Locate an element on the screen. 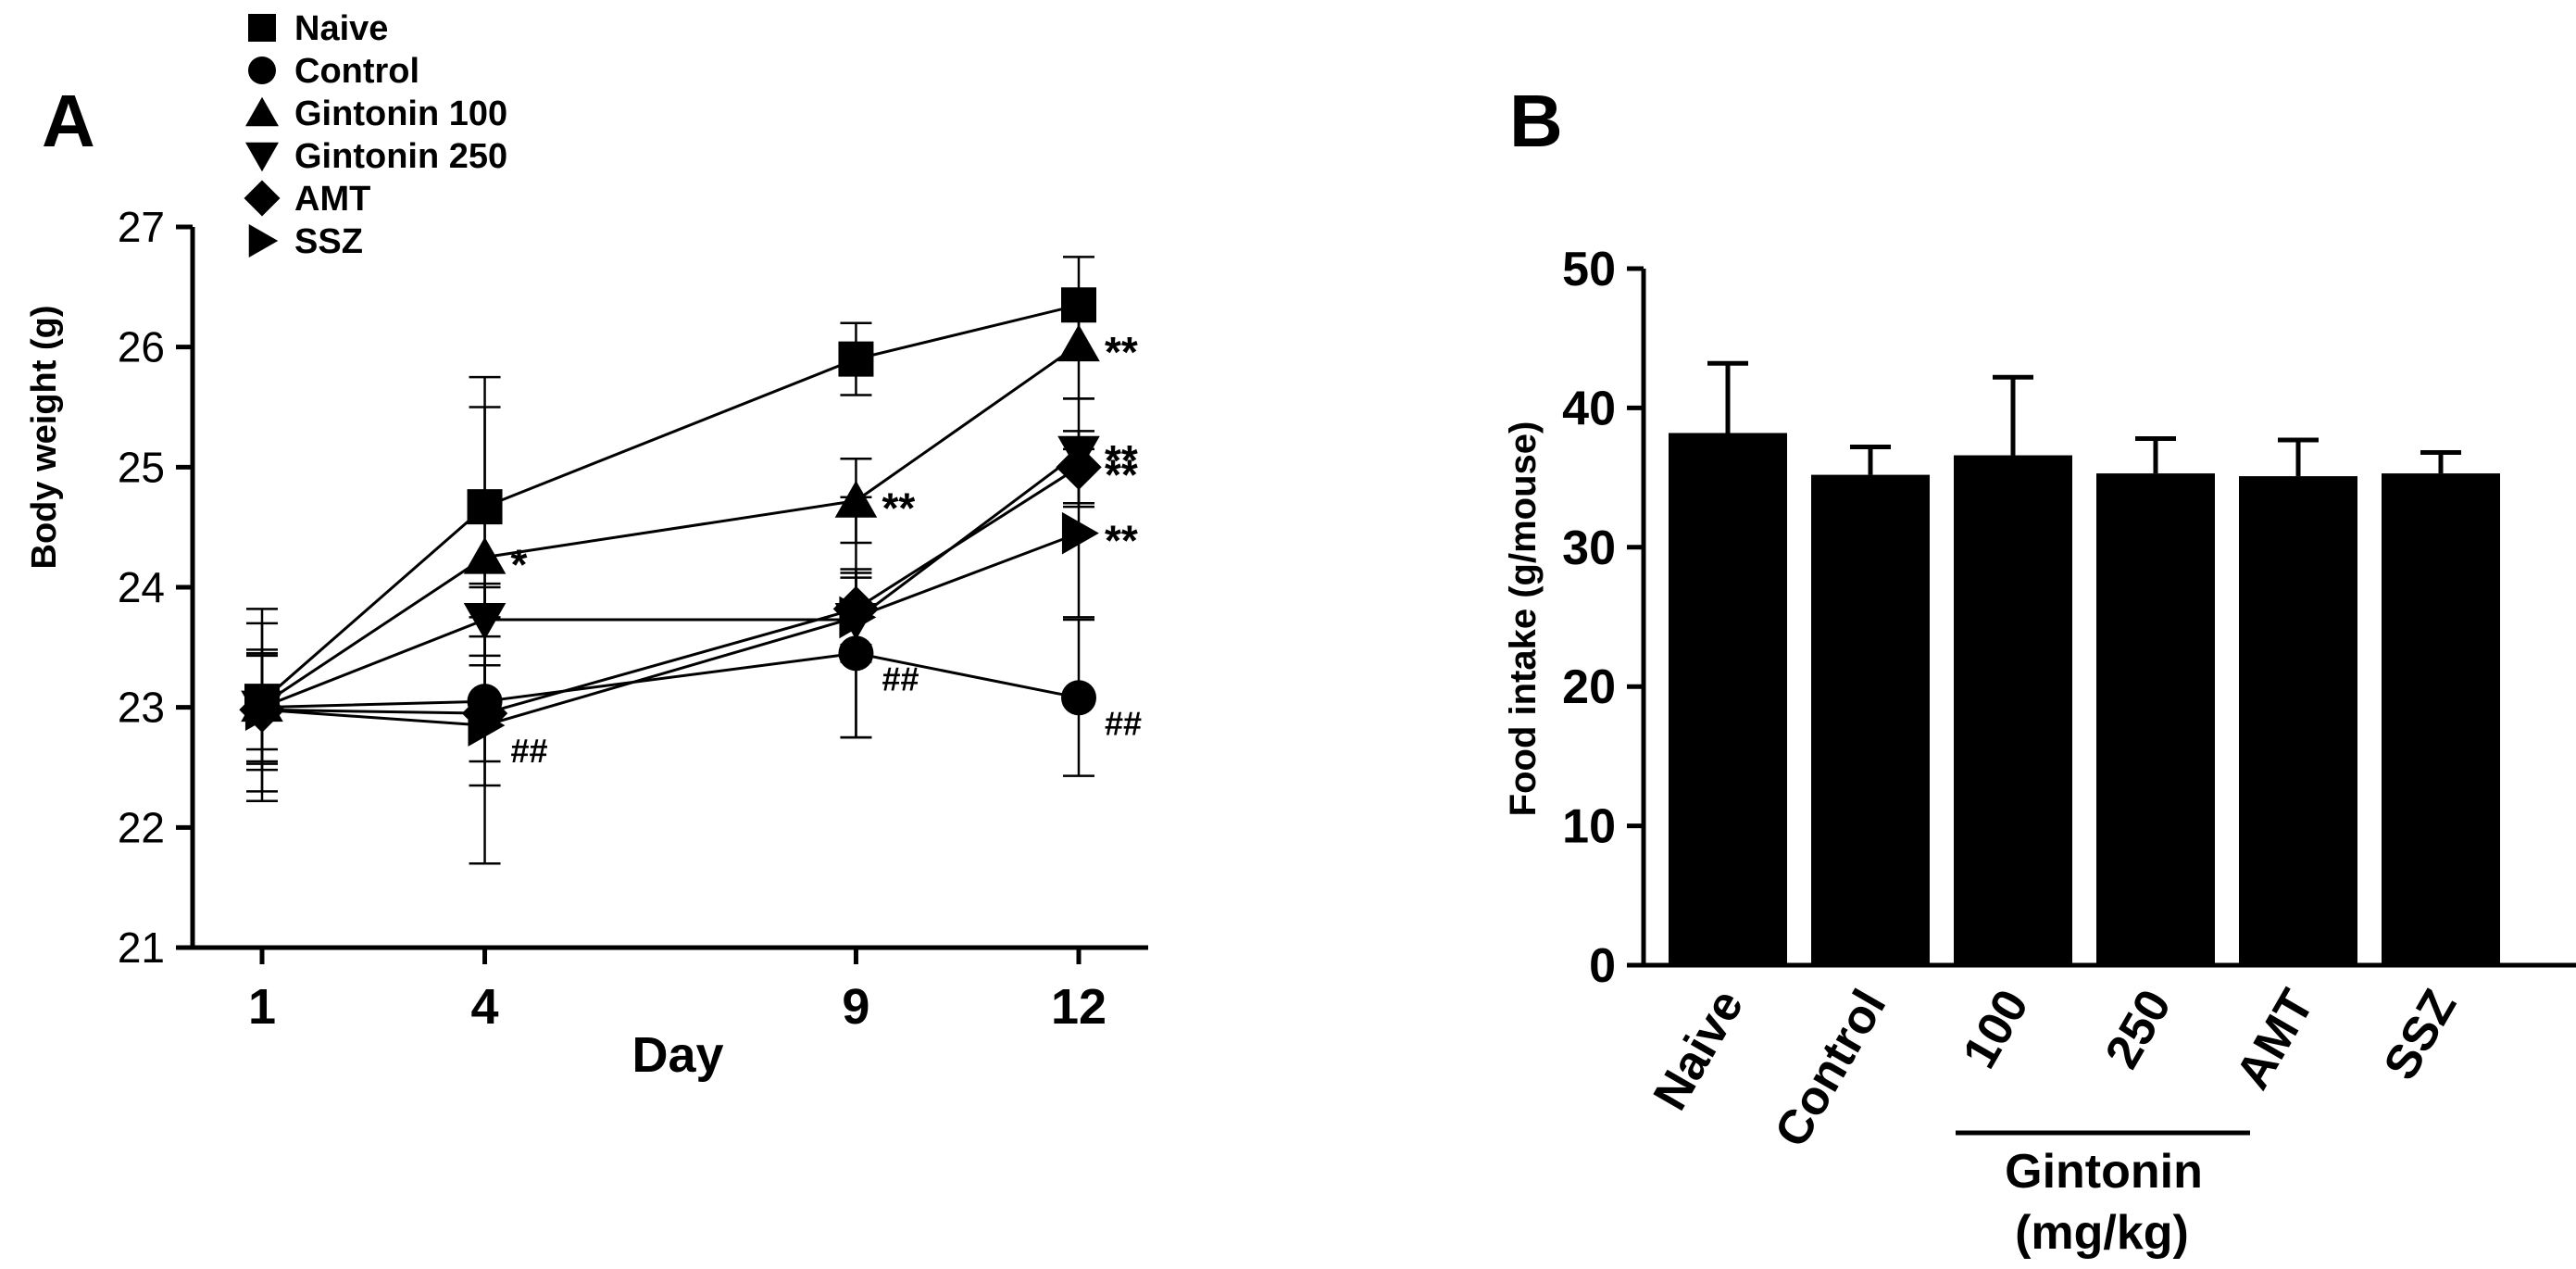  legend-label-gintonin-100: Gintonin 100 is located at coordinates (401, 113).